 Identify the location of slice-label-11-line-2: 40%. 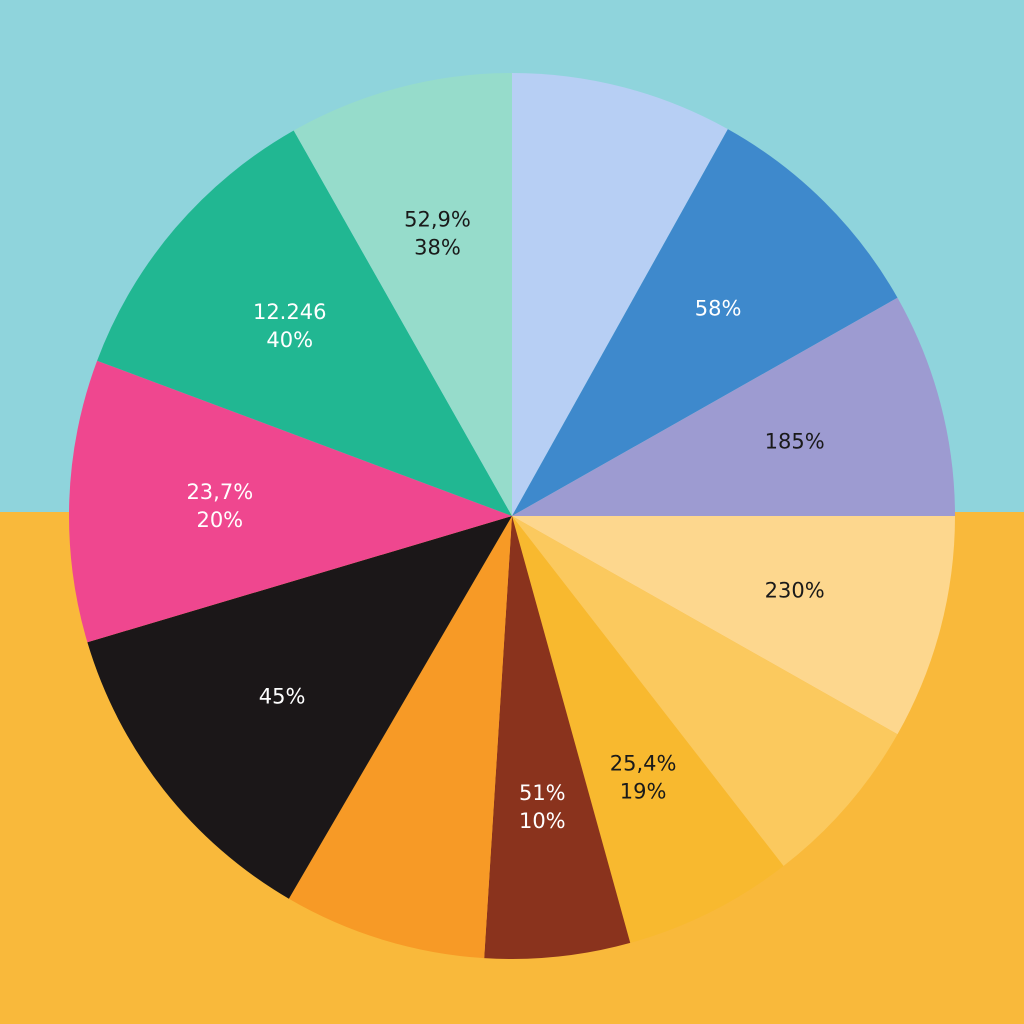
(289, 340).